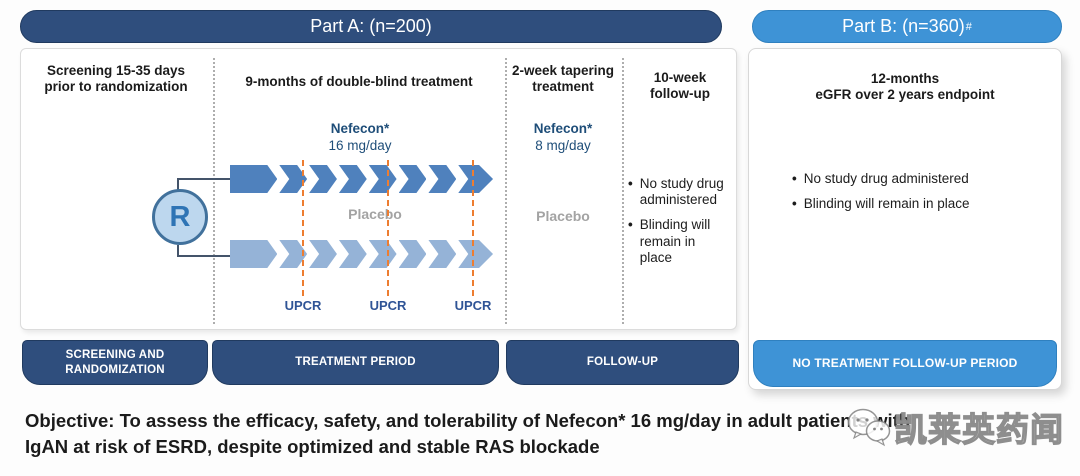 The height and width of the screenshot is (476, 1080). I want to click on treatment-arrow-nefecon, so click(361, 179).